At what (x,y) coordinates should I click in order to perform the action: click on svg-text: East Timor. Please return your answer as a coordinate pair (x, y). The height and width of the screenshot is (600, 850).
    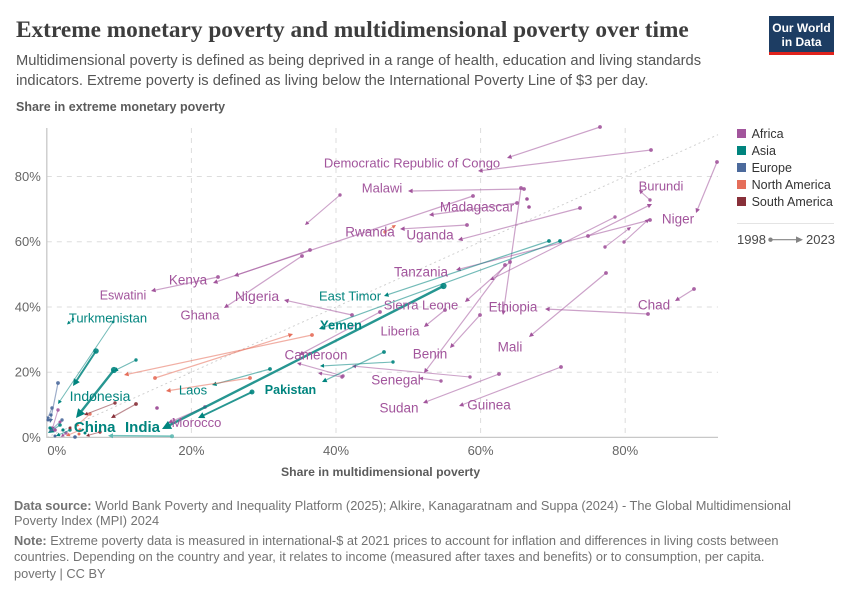
    Looking at the image, I should click on (350, 296).